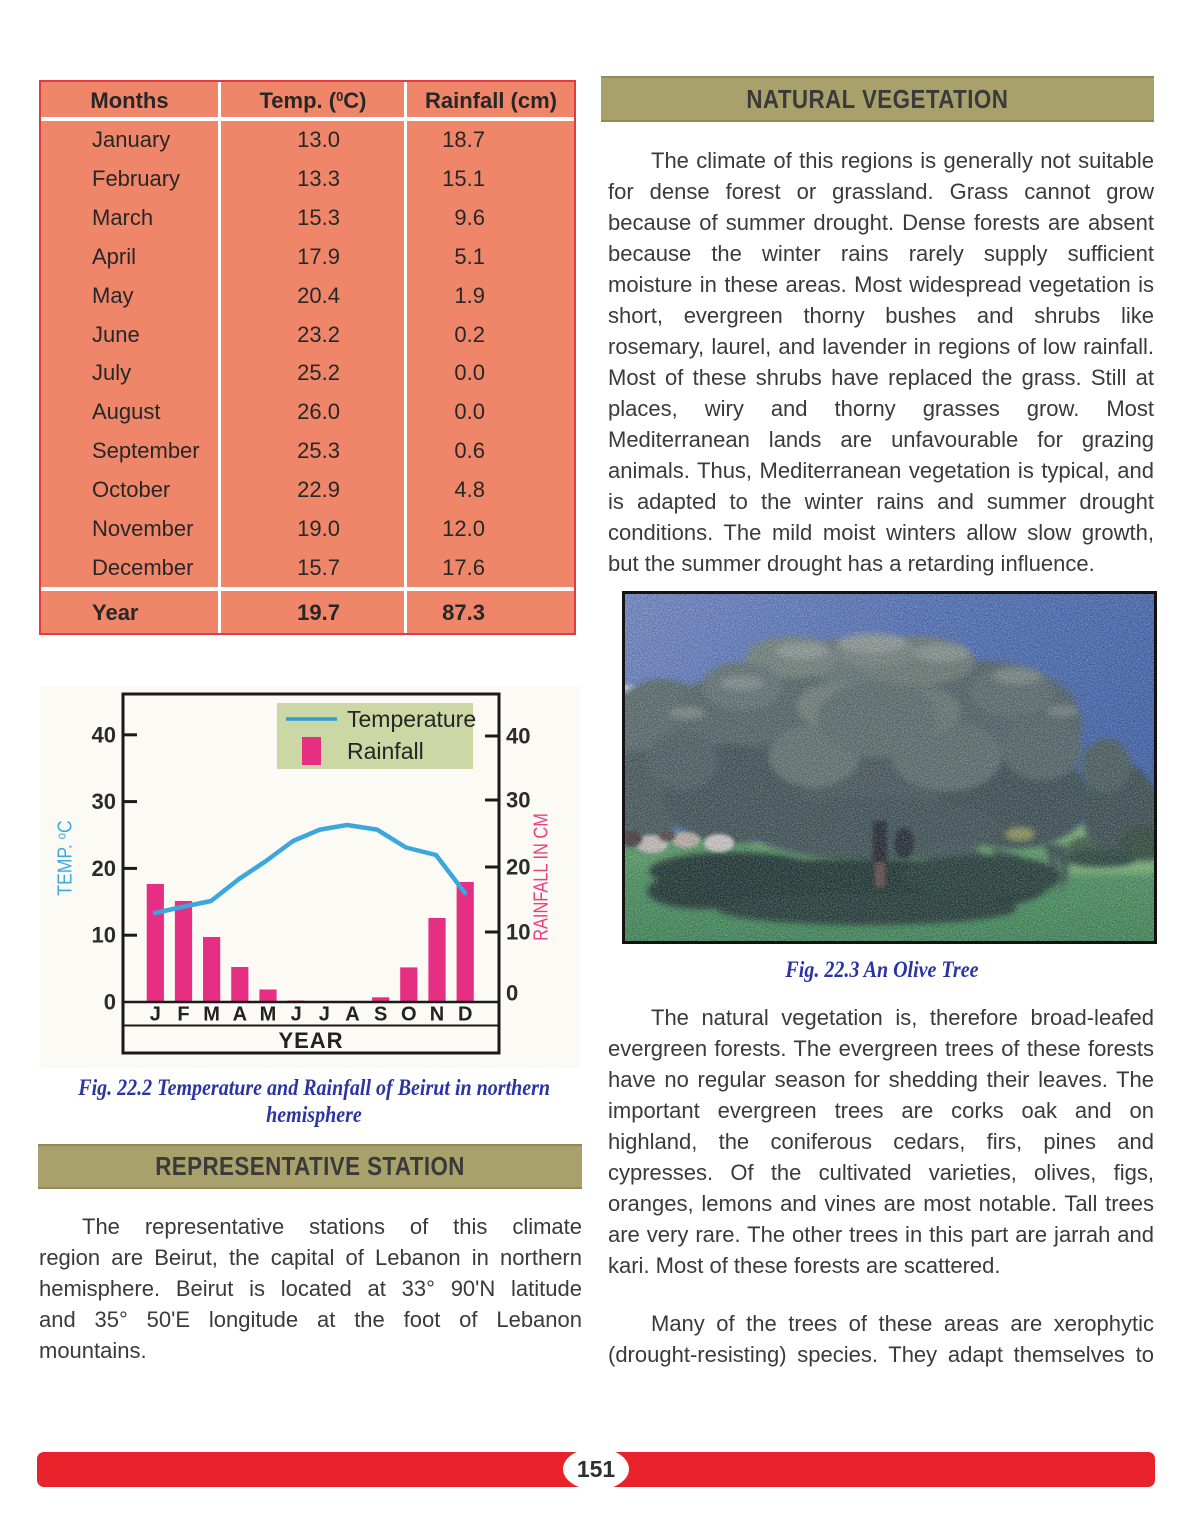 This screenshot has height=1531, width=1191. What do you see at coordinates (310, 1040) in the screenshot?
I see `svg-text: YEAR` at bounding box center [310, 1040].